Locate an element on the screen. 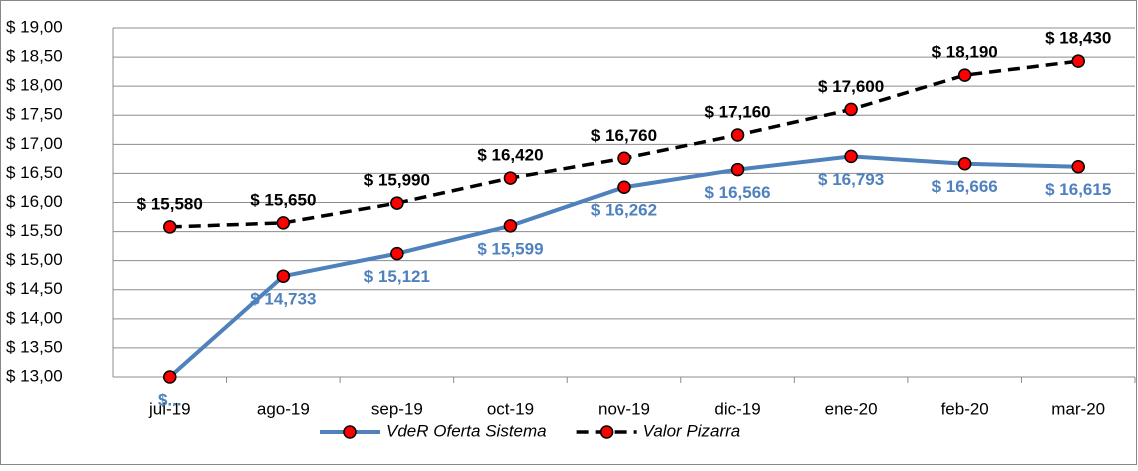 The image size is (1138, 471). y-tick-label: $ 15,00 is located at coordinates (34, 259).